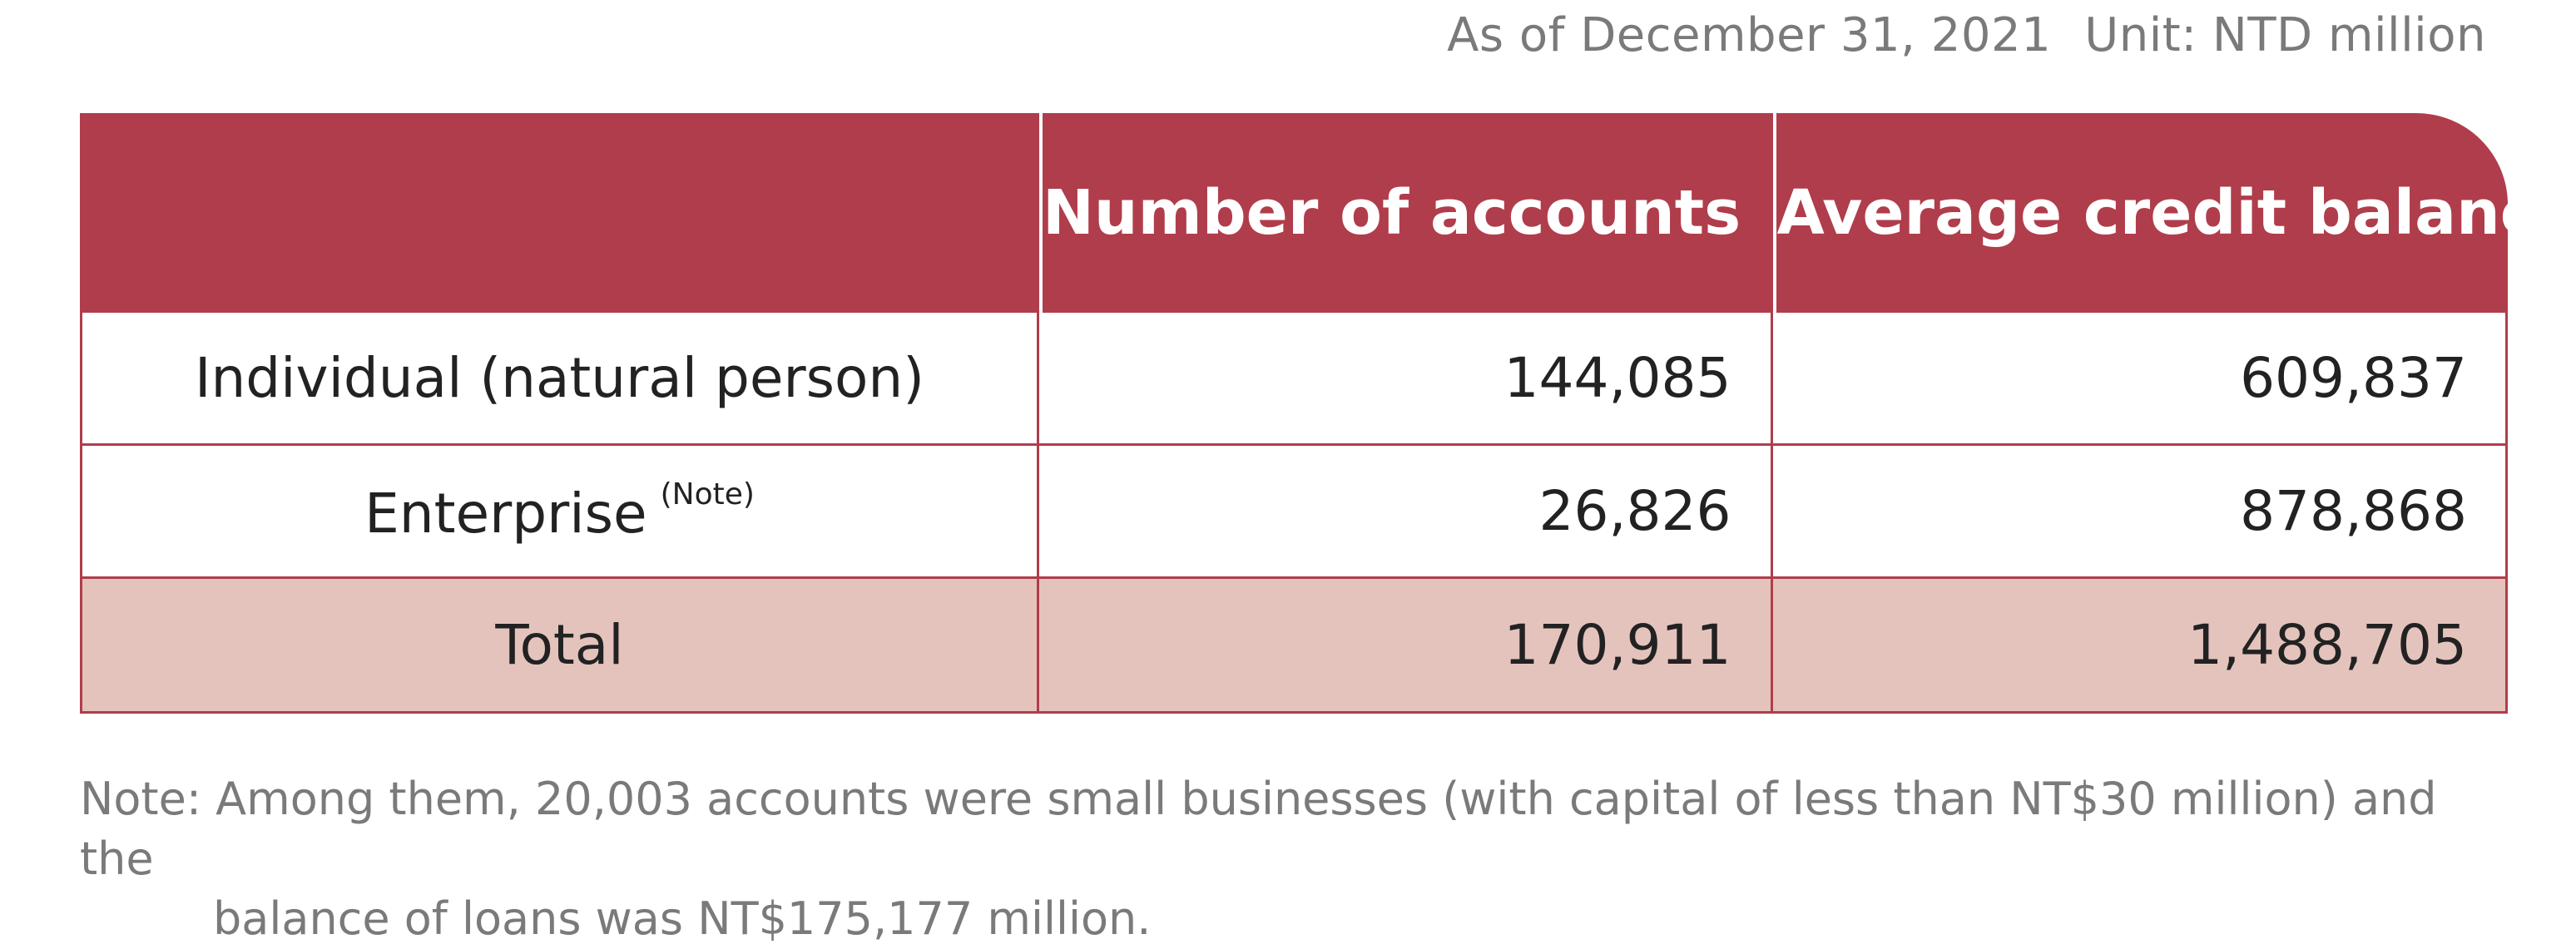  I want to click on row-label-text: Total, so click(560, 645).